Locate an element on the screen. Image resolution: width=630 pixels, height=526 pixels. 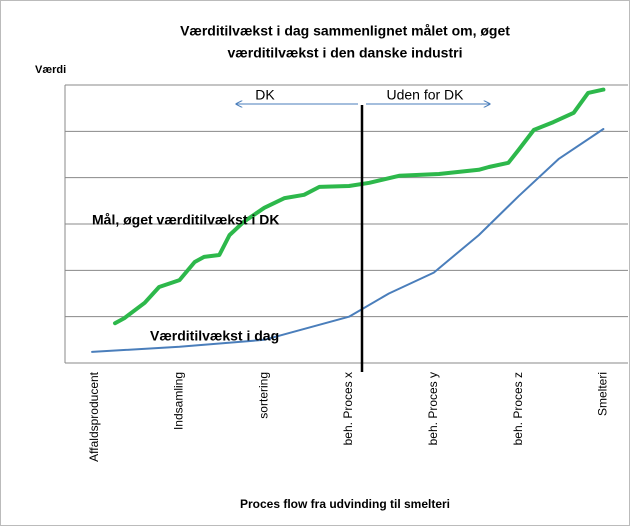
annotation: Uden for DK is located at coordinates (425, 95).